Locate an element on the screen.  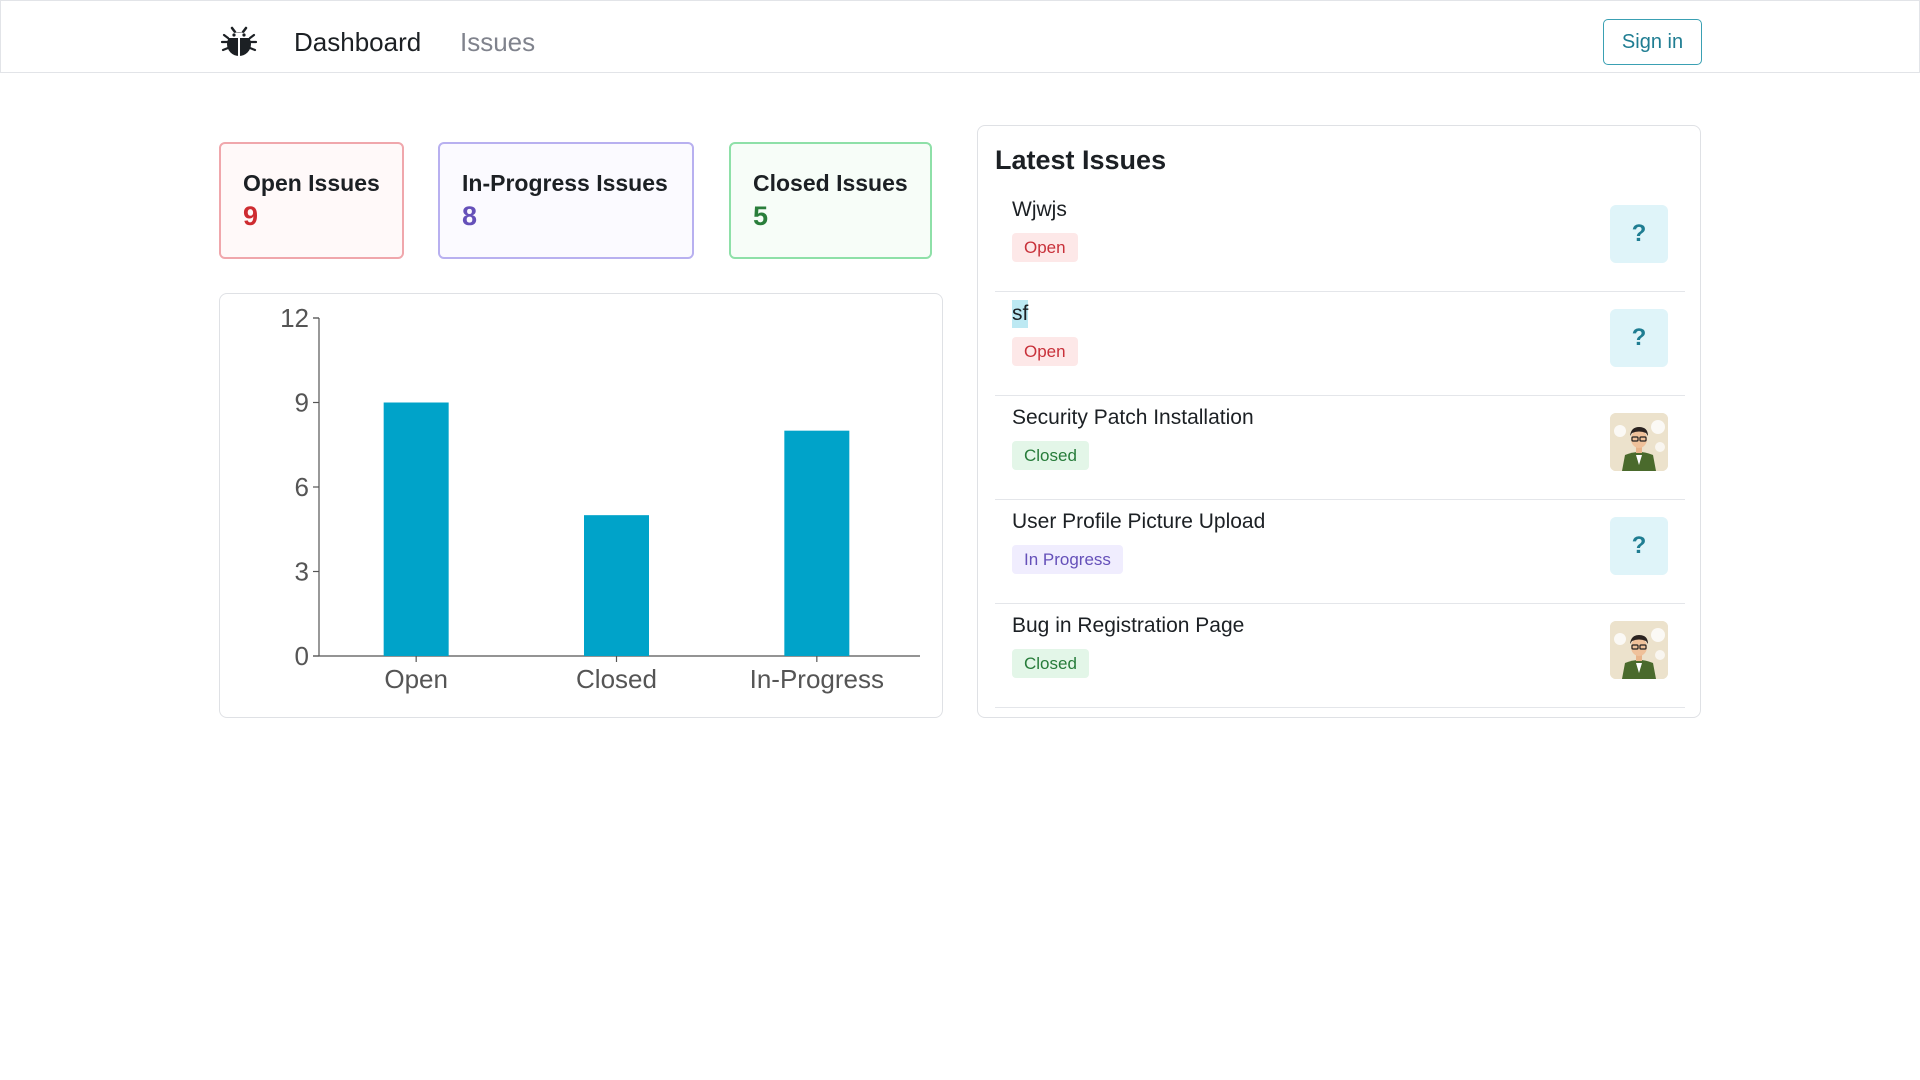
in-progress-issues-count: 8 is located at coordinates (470, 216).